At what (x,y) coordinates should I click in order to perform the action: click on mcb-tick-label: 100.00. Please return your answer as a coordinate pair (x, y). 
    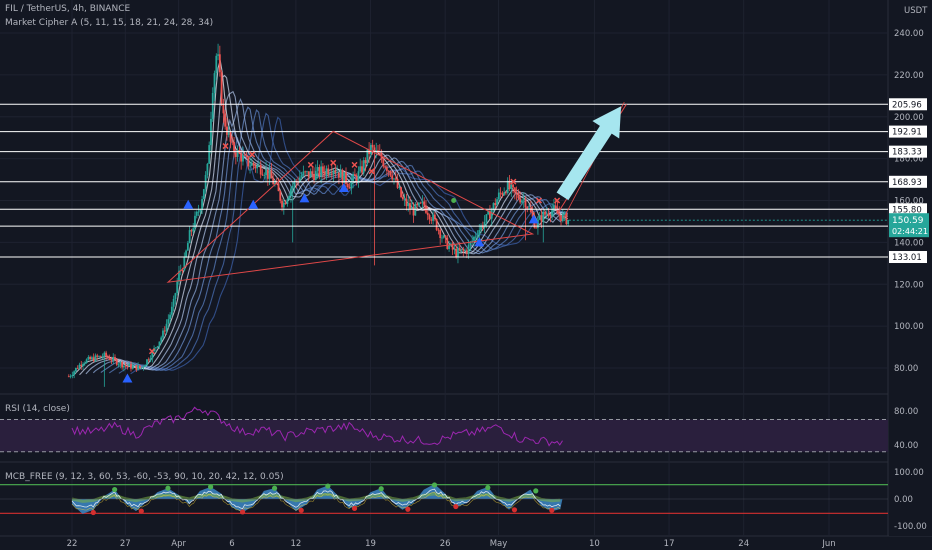
    Looking at the image, I should click on (909, 473).